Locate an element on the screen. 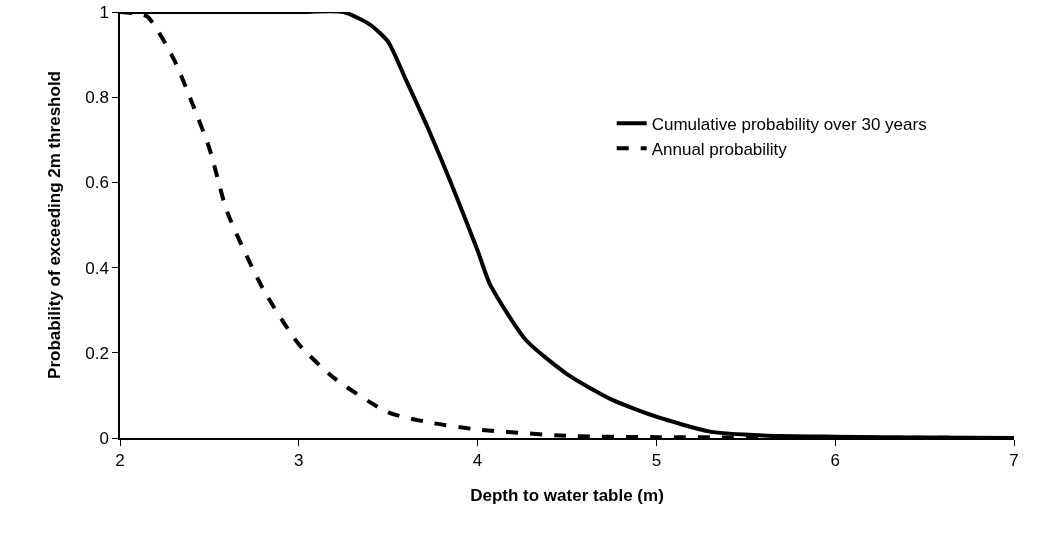 This screenshot has width=1044, height=533. x-tick-label: 5 is located at coordinates (656, 461).